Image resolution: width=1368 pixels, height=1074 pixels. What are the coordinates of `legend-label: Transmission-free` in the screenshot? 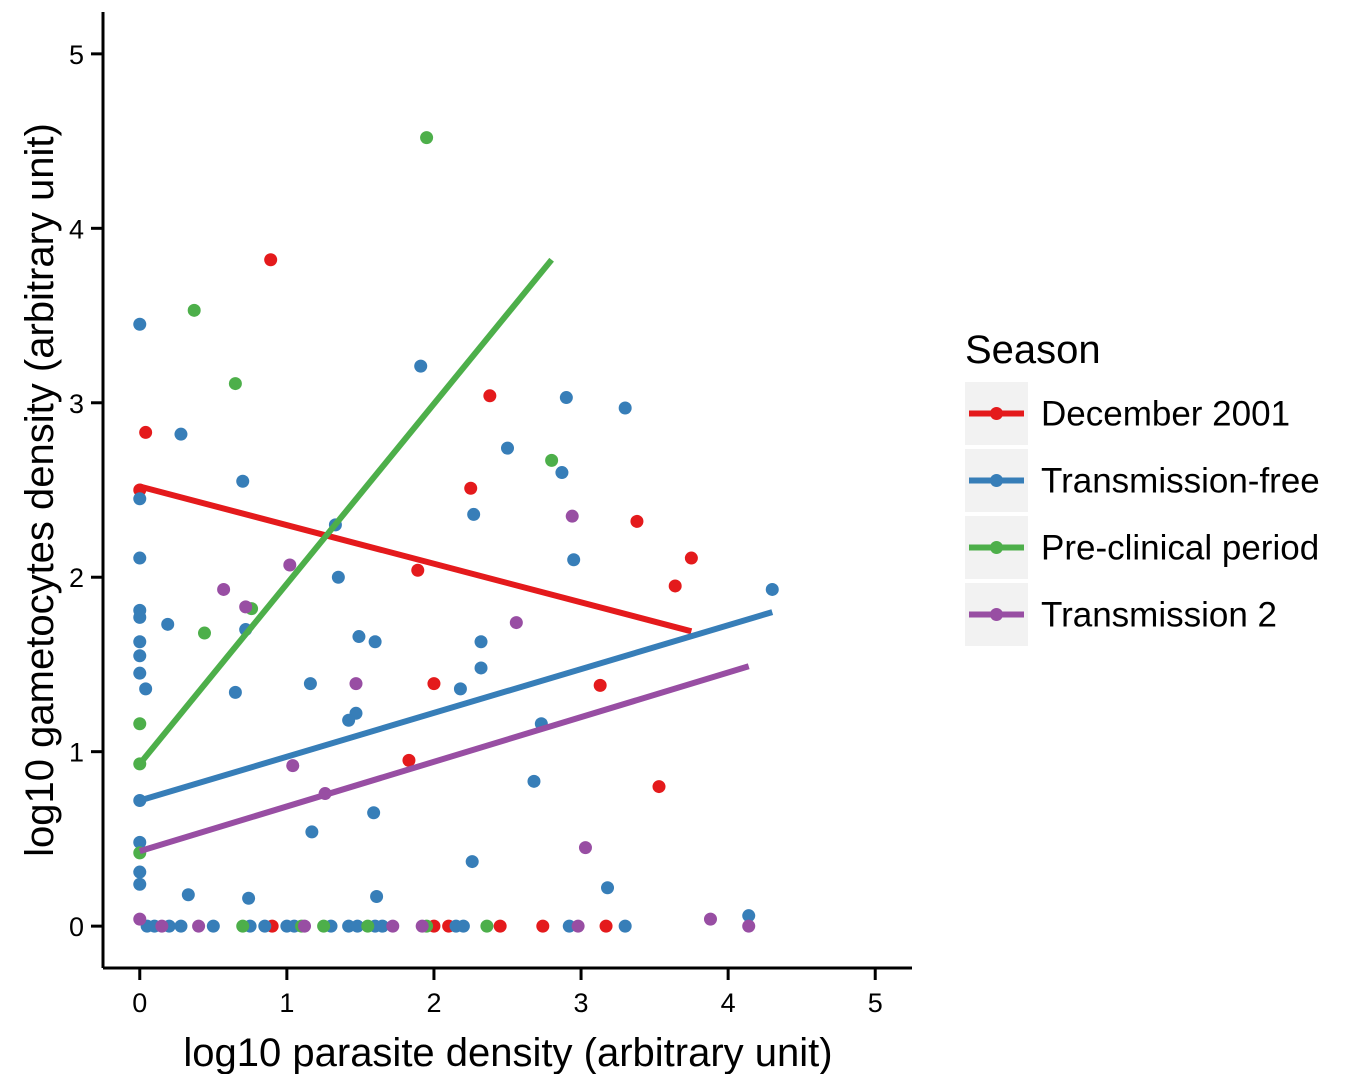 It's located at (1180, 481).